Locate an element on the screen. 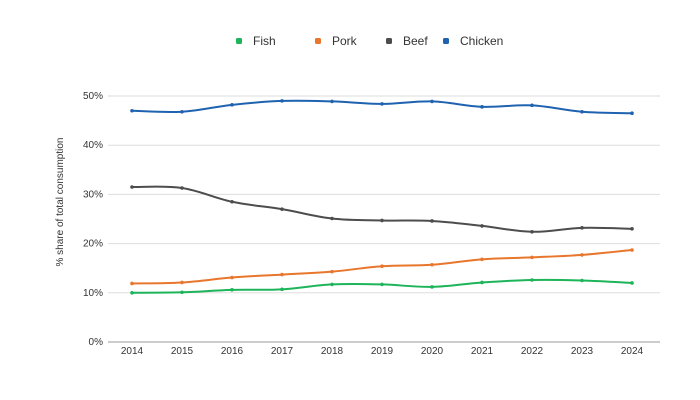 The width and height of the screenshot is (700, 400). series-line-beef is located at coordinates (382, 209).